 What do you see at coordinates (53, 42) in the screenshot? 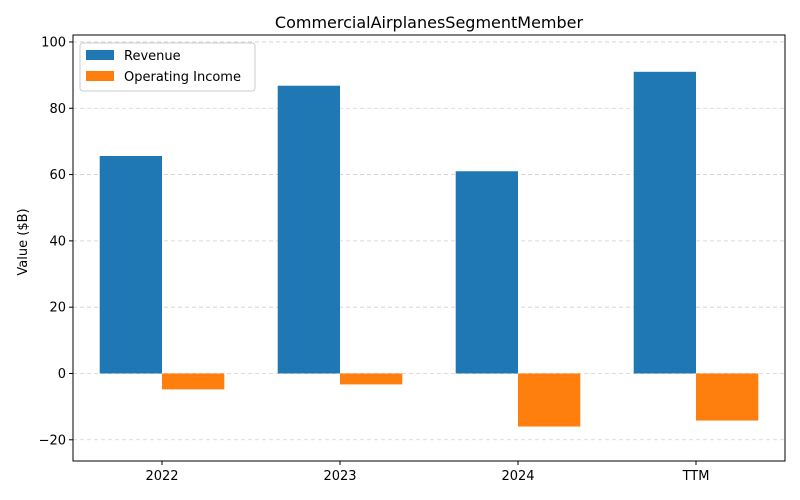
I see `y-tick-label: 100` at bounding box center [53, 42].